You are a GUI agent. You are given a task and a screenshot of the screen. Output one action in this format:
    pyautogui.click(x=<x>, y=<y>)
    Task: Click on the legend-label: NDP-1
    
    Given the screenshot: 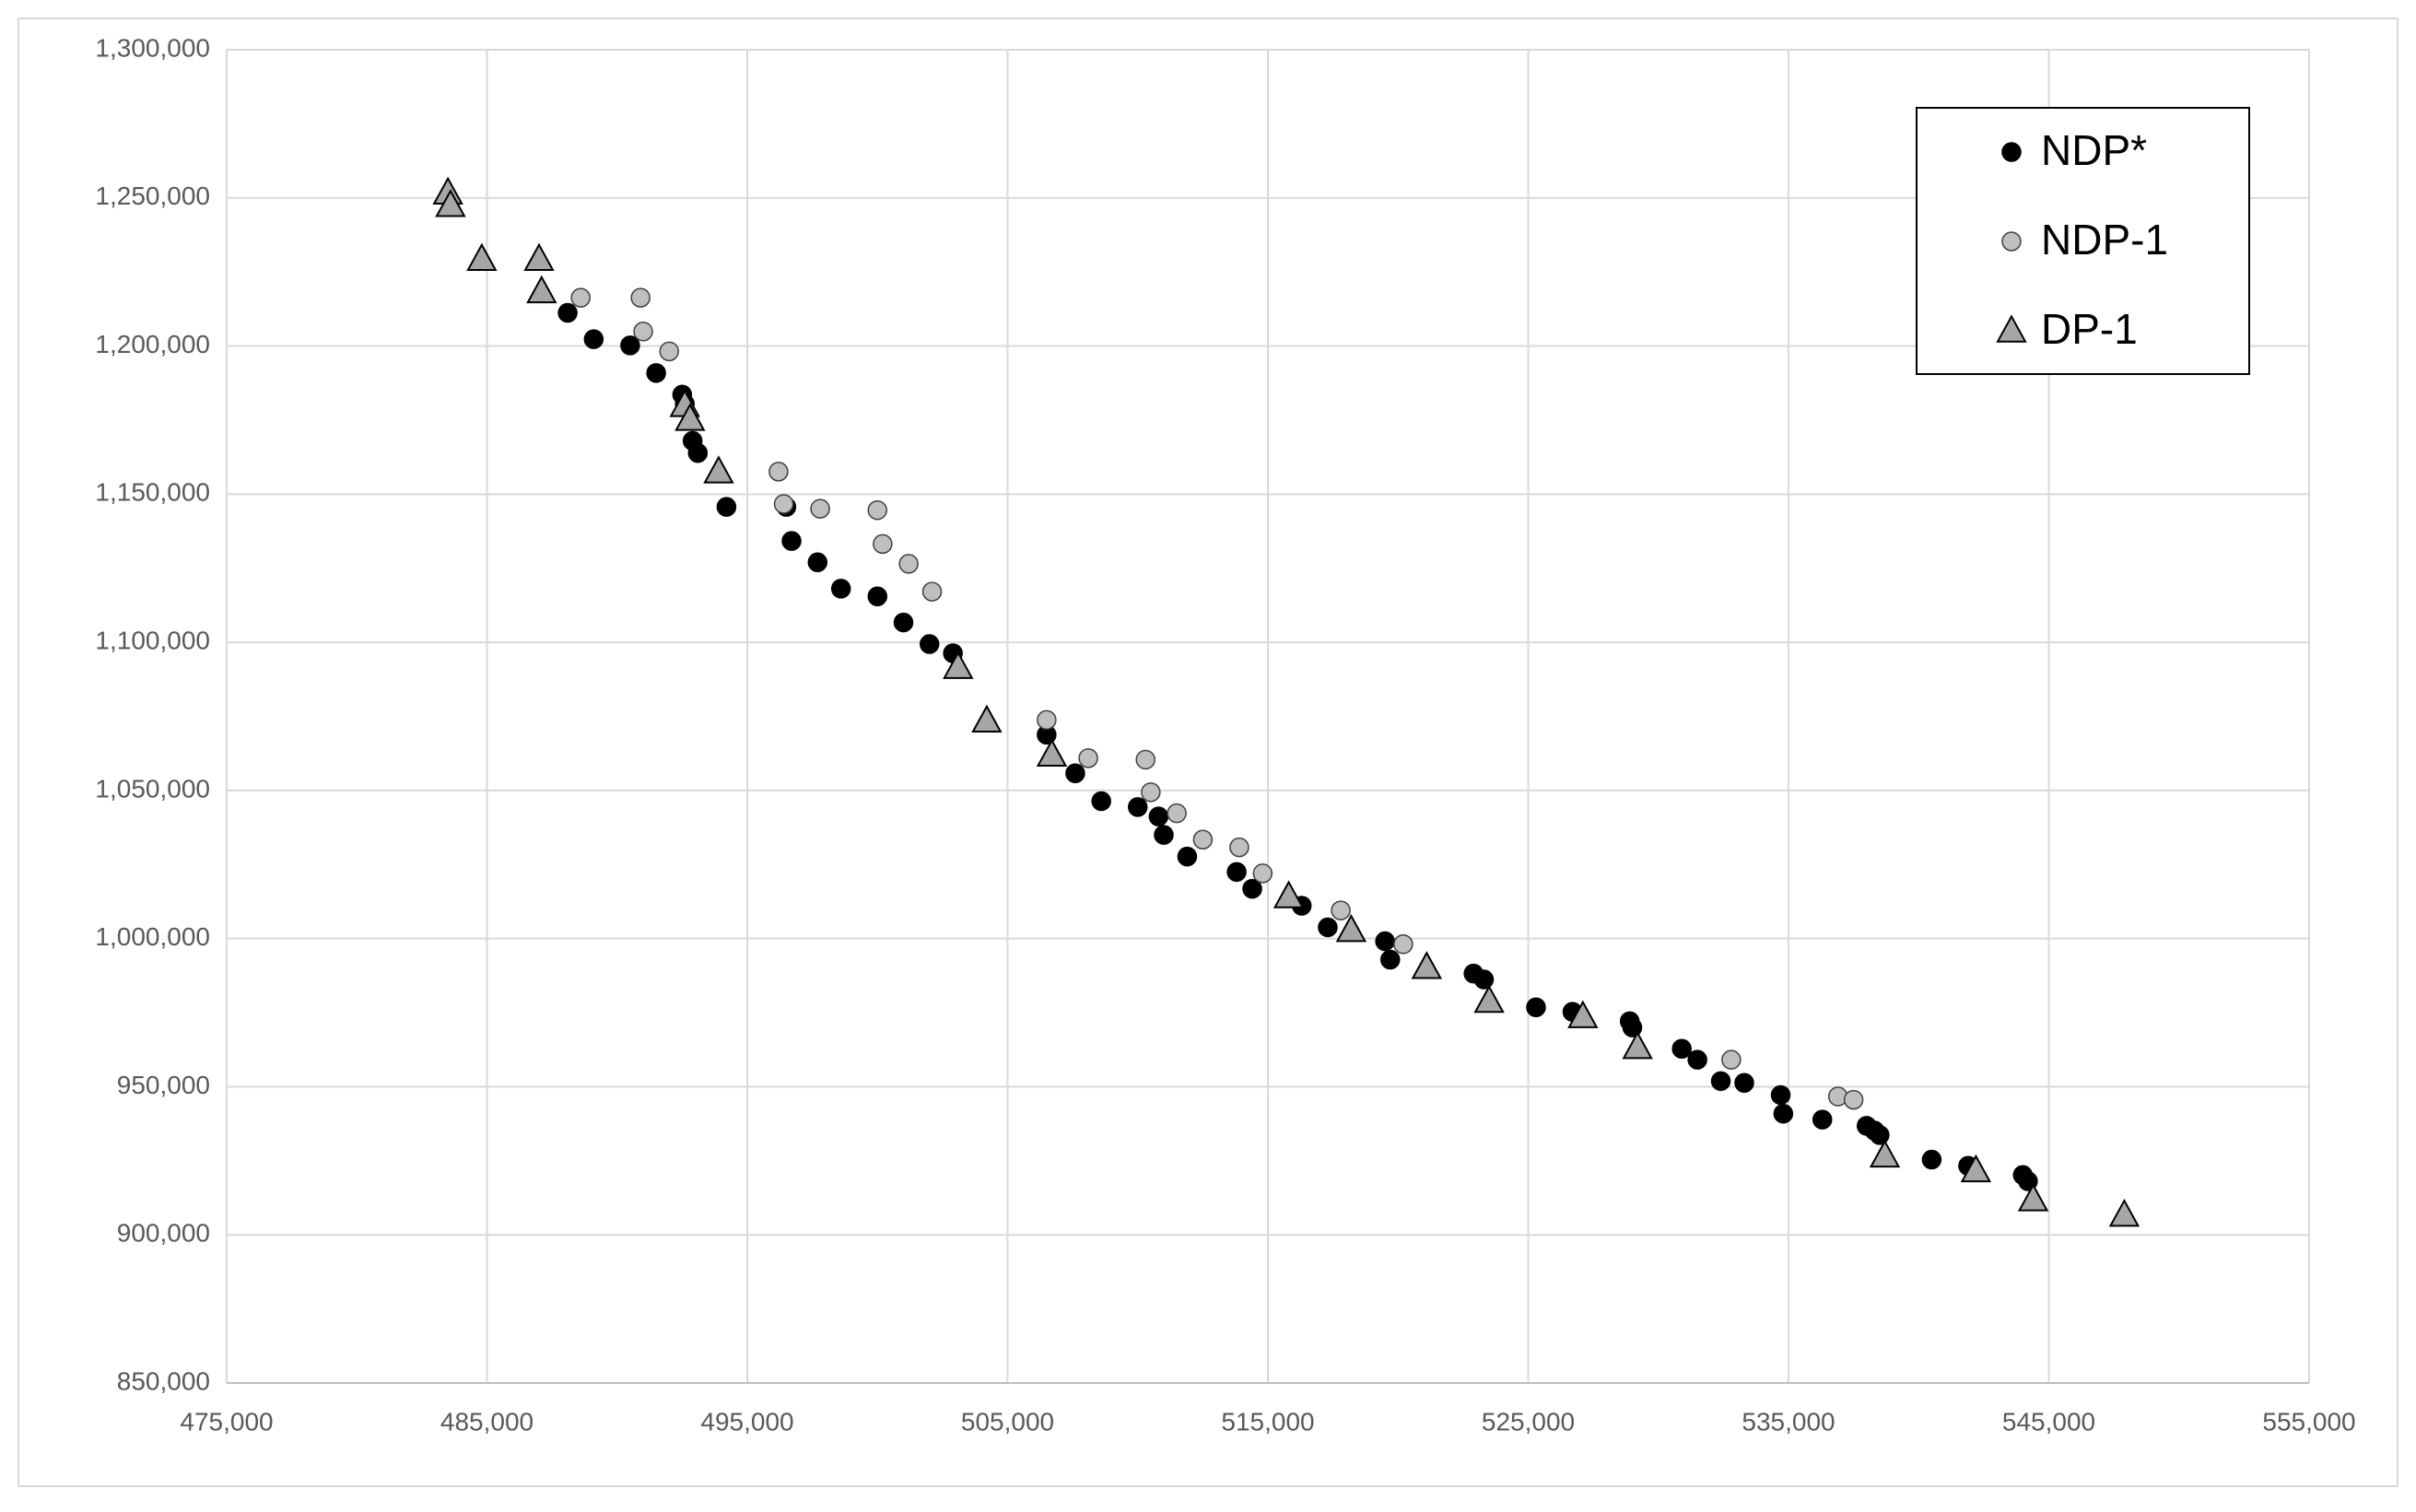 What is the action you would take?
    pyautogui.click(x=2104, y=240)
    